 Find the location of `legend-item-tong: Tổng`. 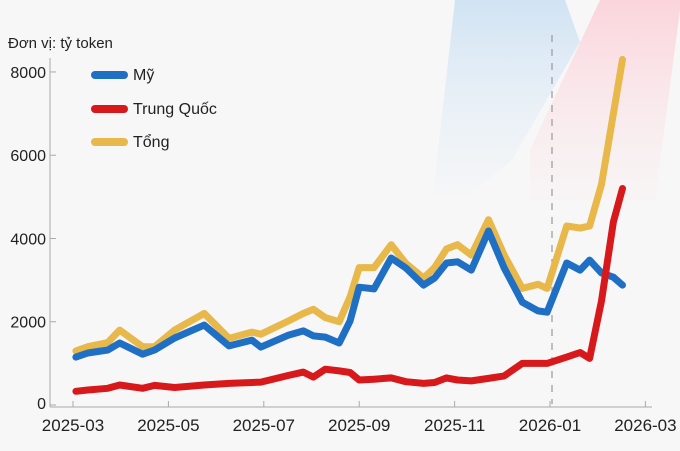

legend-item-tong: Tổng is located at coordinates (130, 142).